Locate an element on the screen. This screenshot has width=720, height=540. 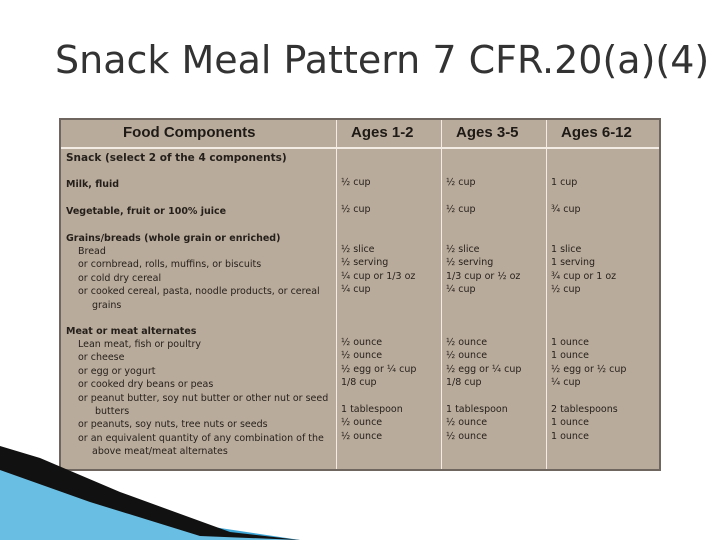
grains-ages-1-2: ½ slice ½ serving ¼ cup or 1/3 oz ¼ cup is located at coordinates (378, 270).